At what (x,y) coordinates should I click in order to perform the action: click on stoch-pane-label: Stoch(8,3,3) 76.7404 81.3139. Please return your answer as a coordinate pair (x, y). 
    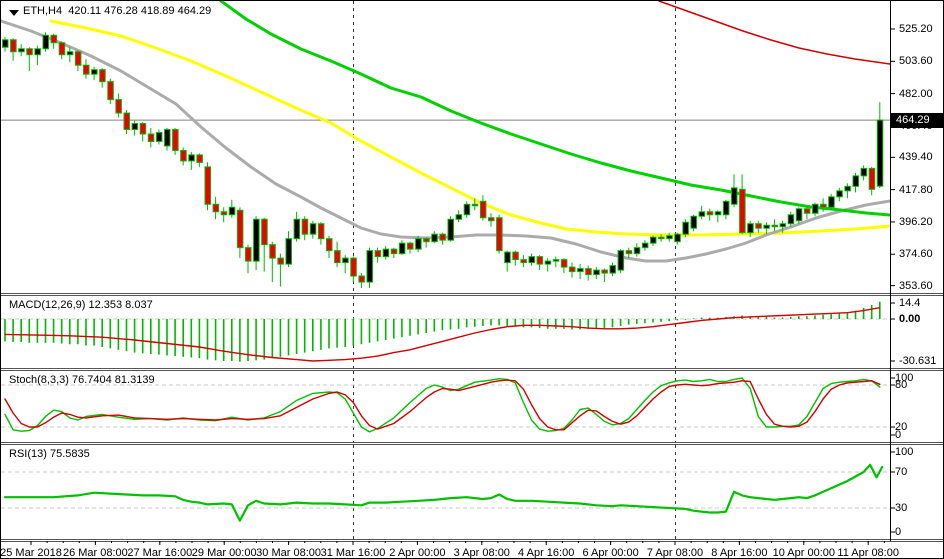
    Looking at the image, I should click on (82, 380).